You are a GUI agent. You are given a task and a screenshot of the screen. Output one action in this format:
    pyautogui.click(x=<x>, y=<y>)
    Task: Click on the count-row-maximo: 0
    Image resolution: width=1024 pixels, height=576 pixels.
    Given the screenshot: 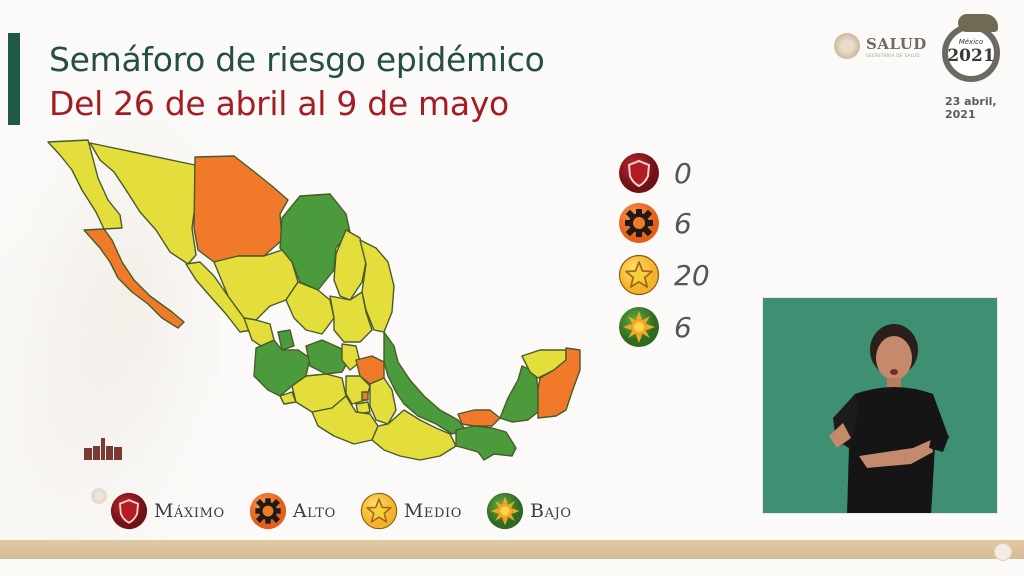 What is the action you would take?
    pyautogui.click(x=655, y=173)
    